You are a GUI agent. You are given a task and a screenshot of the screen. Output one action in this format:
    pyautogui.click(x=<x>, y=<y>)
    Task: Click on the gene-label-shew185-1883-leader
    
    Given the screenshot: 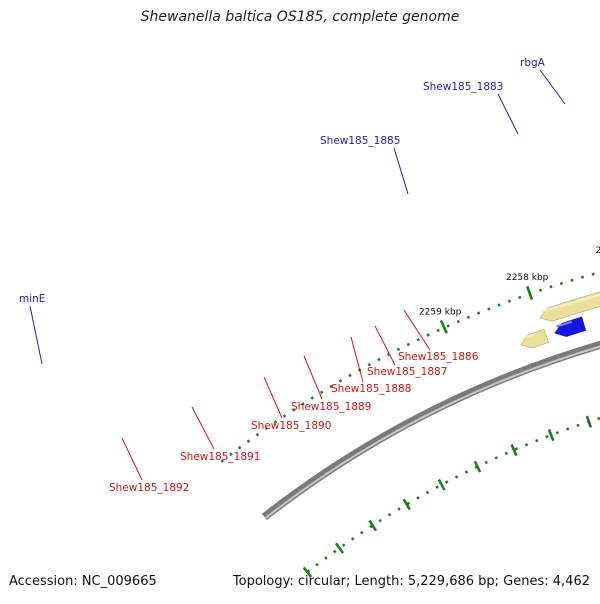 What is the action you would take?
    pyautogui.click(x=508, y=114)
    